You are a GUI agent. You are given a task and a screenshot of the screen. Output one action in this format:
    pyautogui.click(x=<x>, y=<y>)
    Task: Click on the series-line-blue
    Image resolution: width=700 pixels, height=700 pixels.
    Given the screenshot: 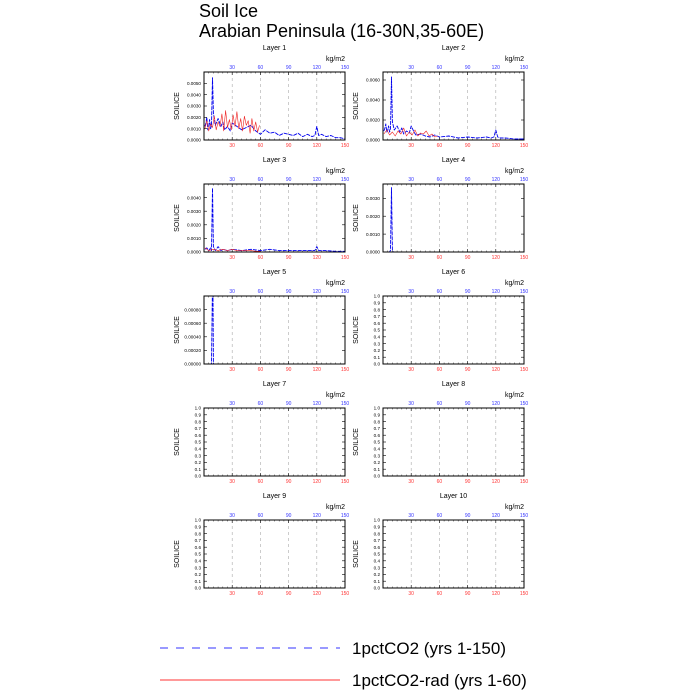 What is the action you would take?
    pyautogui.click(x=274, y=108)
    